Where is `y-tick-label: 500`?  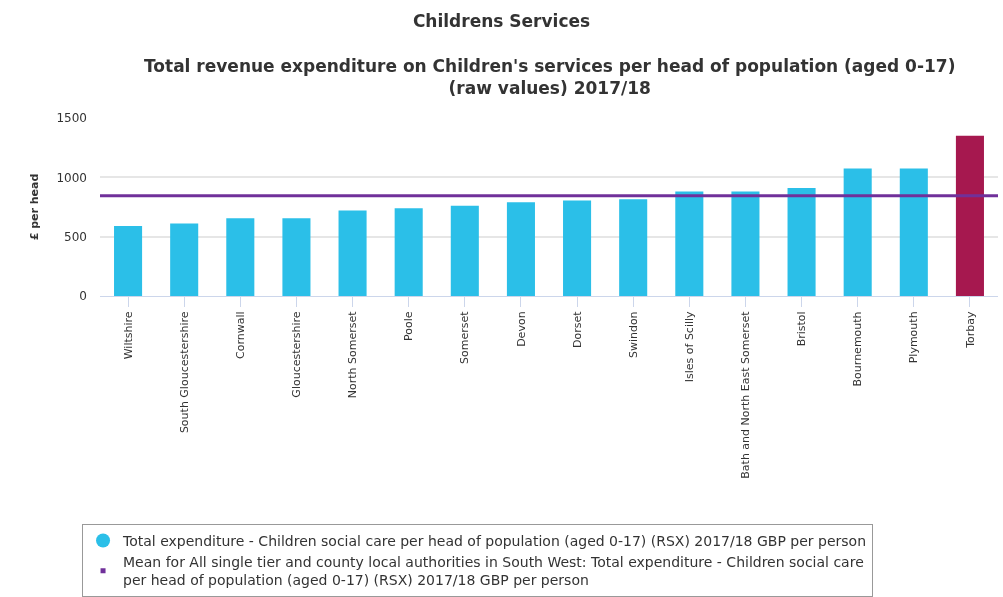
y-tick-label: 500 is located at coordinates (75, 236).